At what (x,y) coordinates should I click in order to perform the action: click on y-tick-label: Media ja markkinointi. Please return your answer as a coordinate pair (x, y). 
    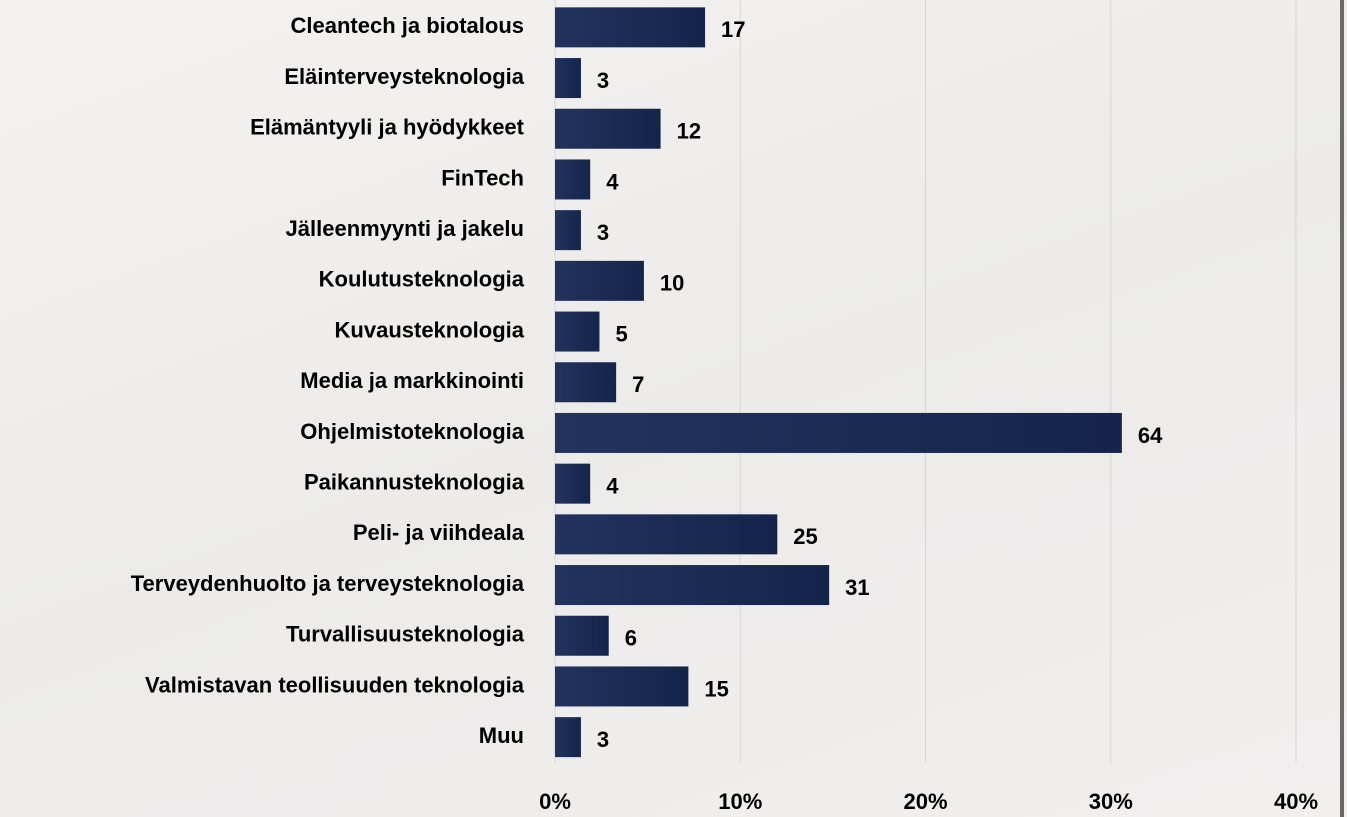
    Looking at the image, I should click on (412, 380).